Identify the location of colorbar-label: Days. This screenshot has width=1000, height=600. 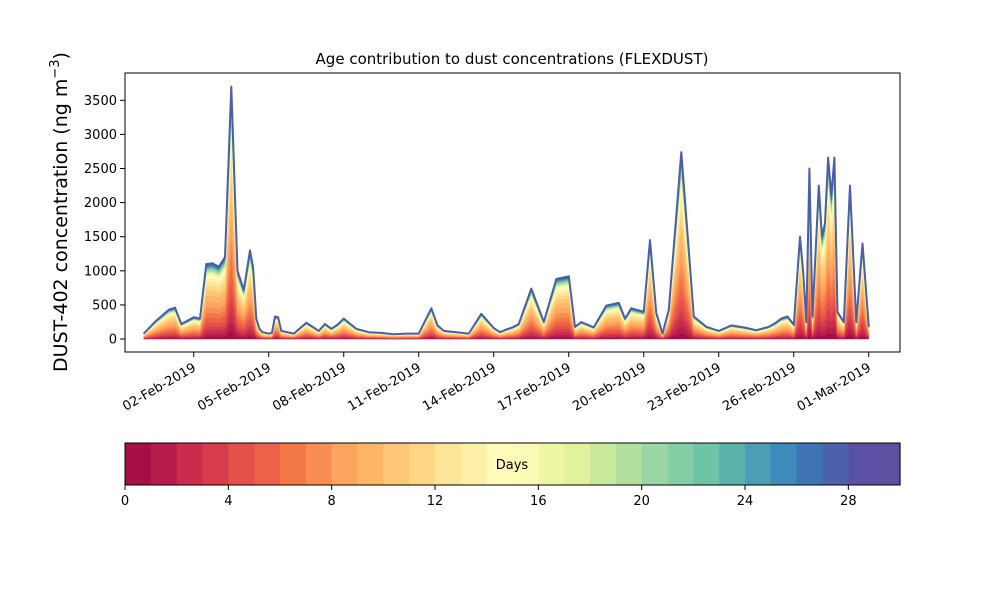
(512, 465).